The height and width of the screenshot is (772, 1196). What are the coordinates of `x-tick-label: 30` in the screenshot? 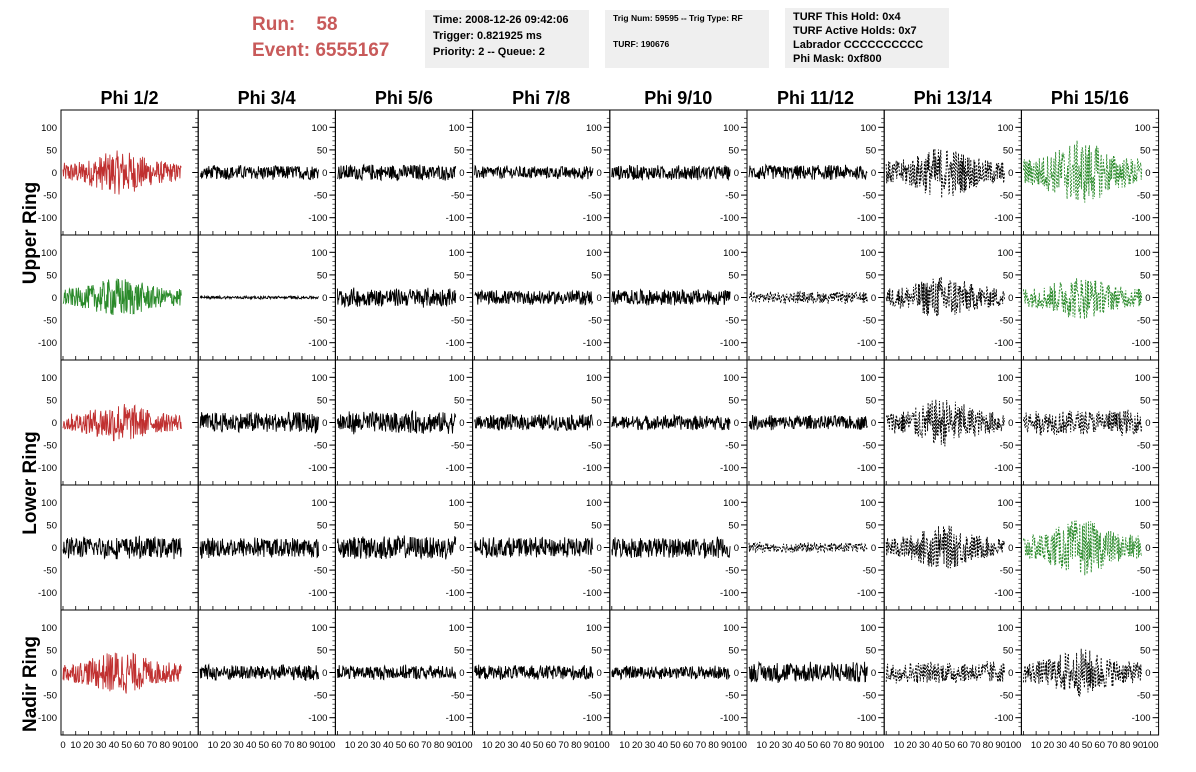 It's located at (512, 745).